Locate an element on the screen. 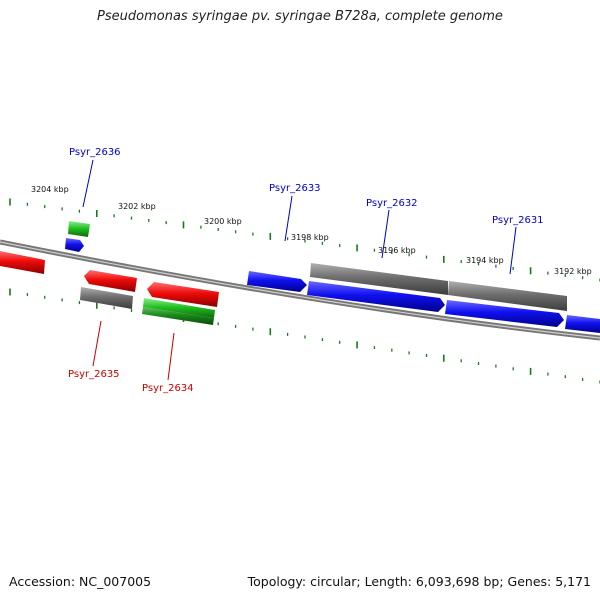  scale-label: 3192 kbp is located at coordinates (573, 271).